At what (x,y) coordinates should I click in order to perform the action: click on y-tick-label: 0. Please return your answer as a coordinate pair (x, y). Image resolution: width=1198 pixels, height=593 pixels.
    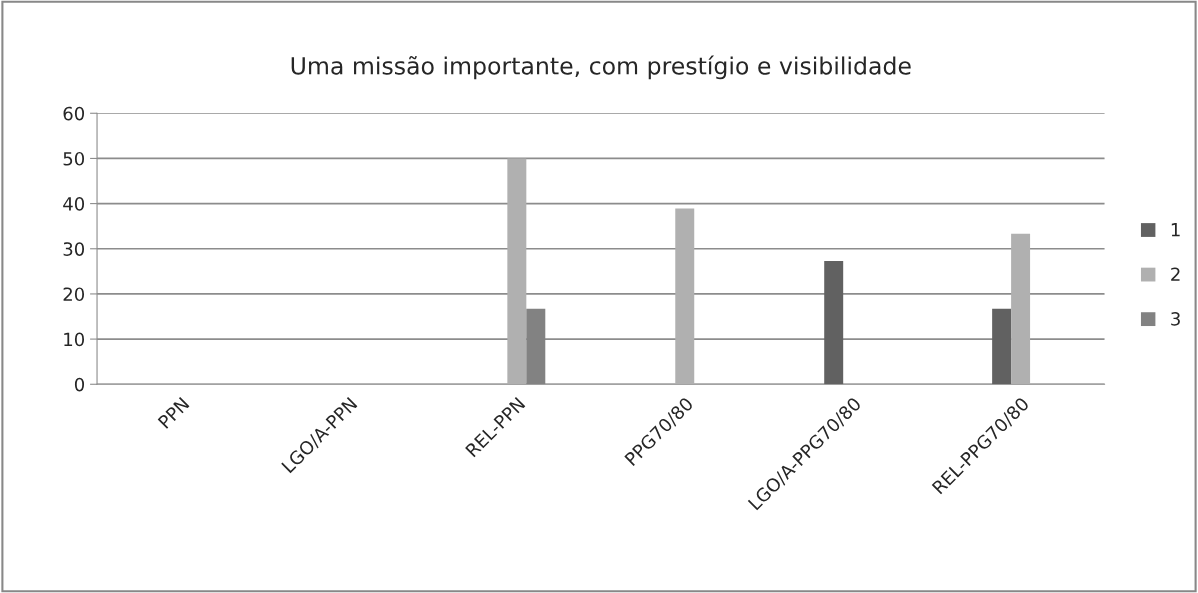
    Looking at the image, I should click on (79, 384).